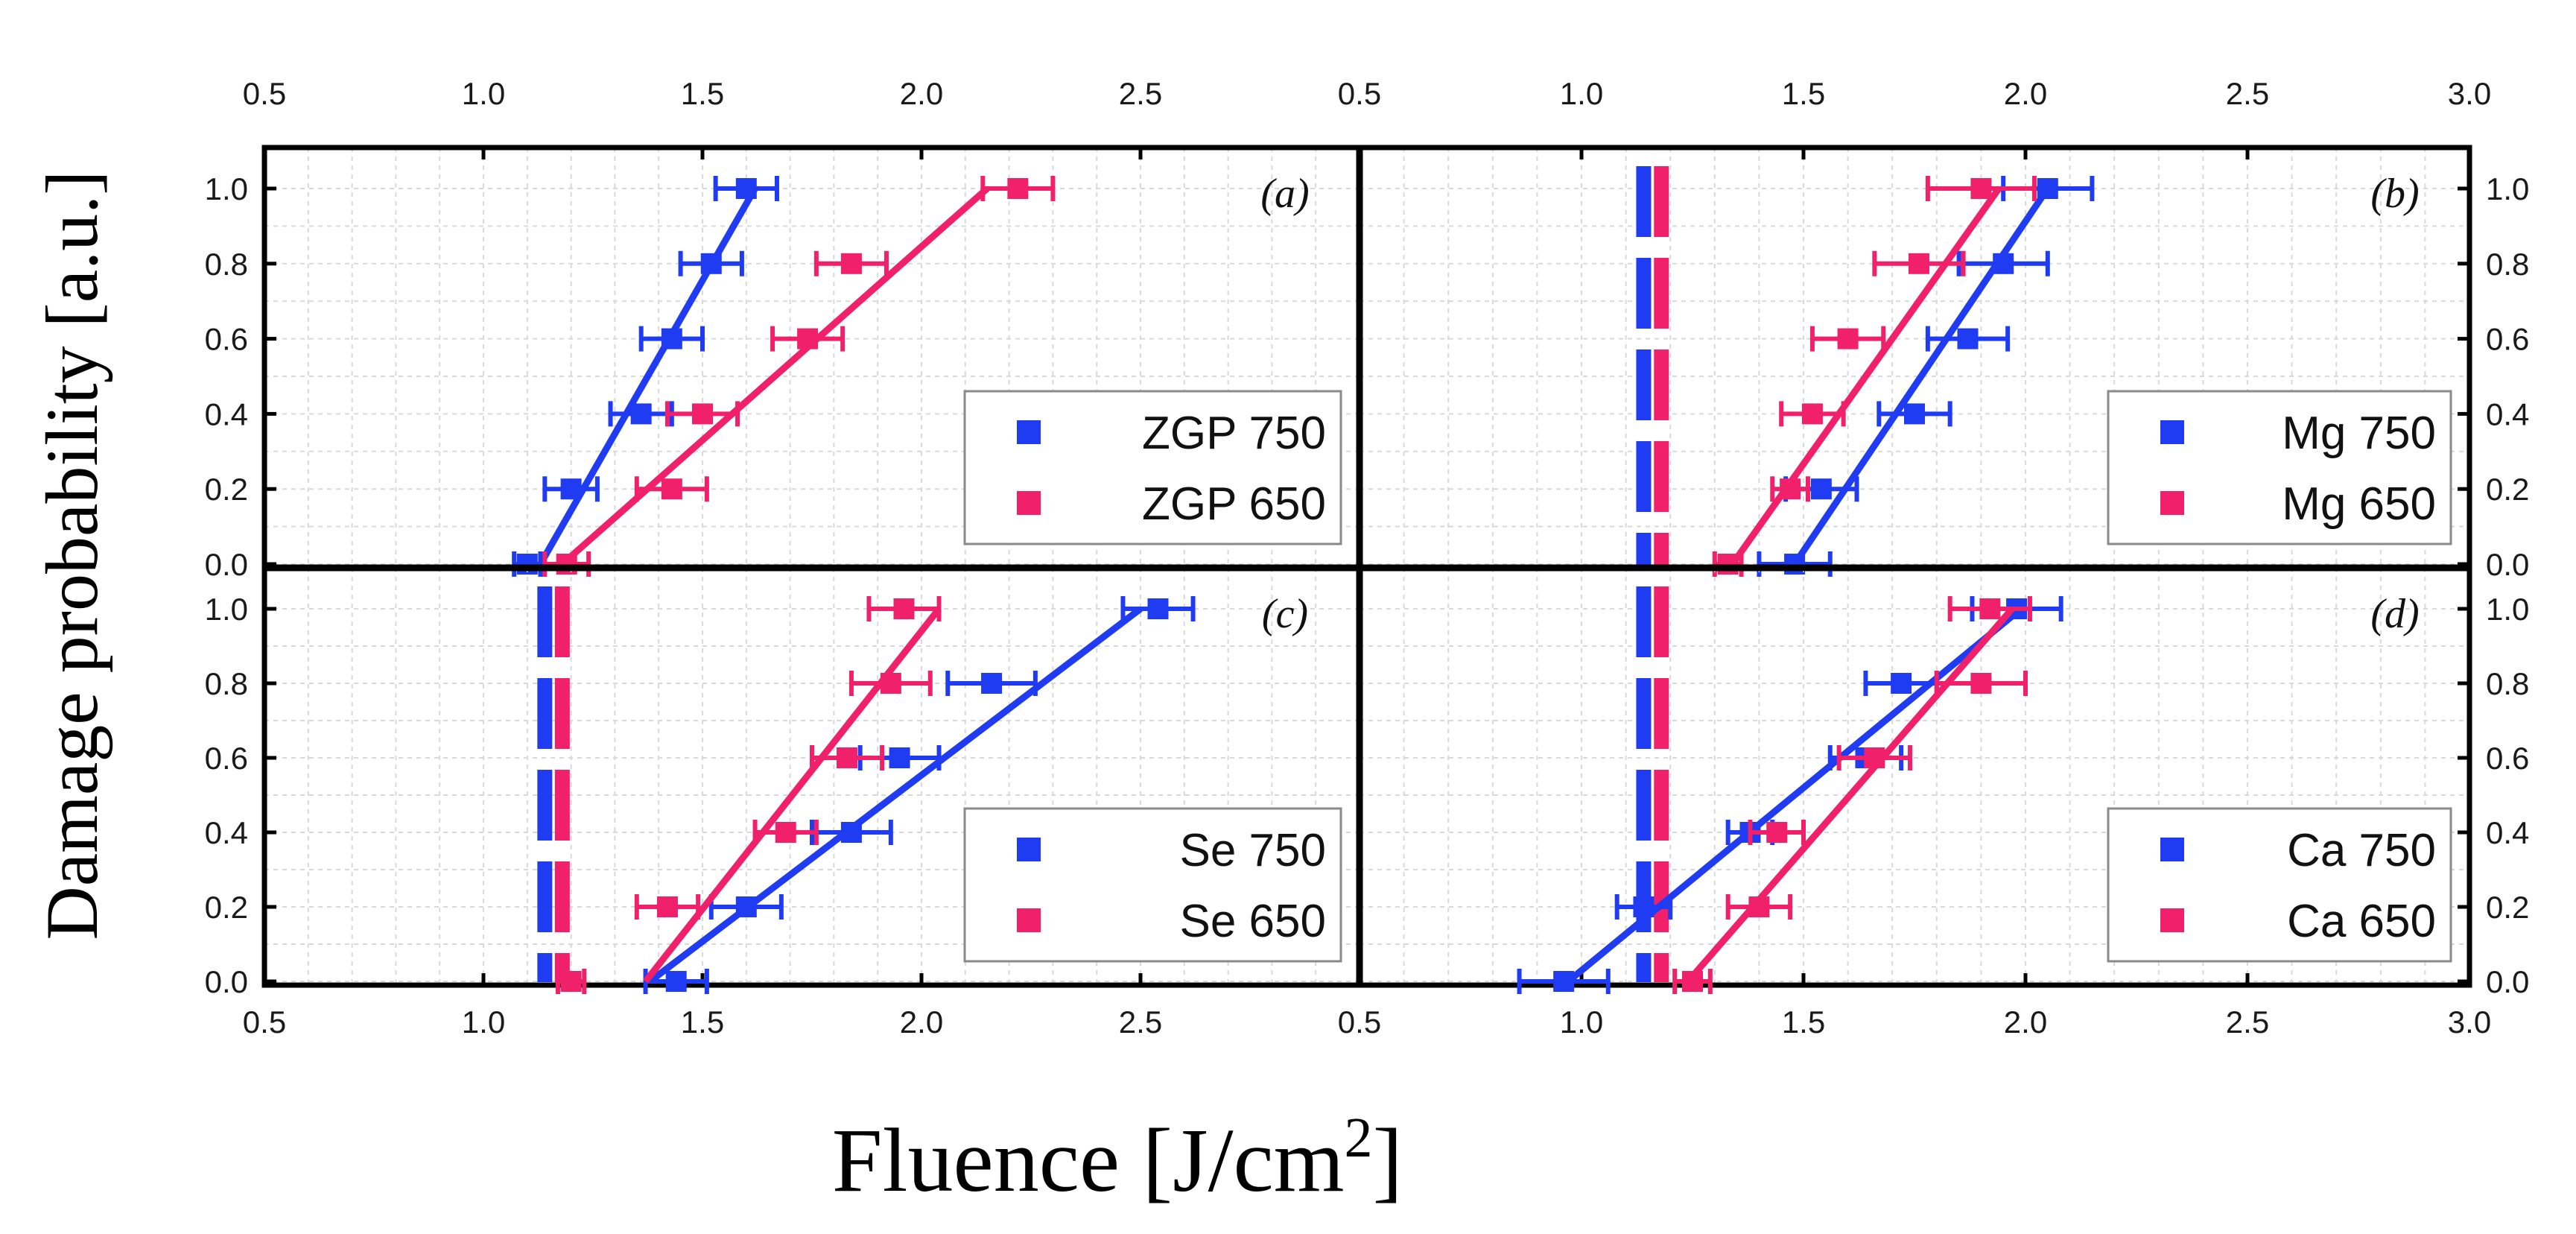 The height and width of the screenshot is (1234, 2576). I want to click on x-axis-label-close: ], so click(1388, 1160).